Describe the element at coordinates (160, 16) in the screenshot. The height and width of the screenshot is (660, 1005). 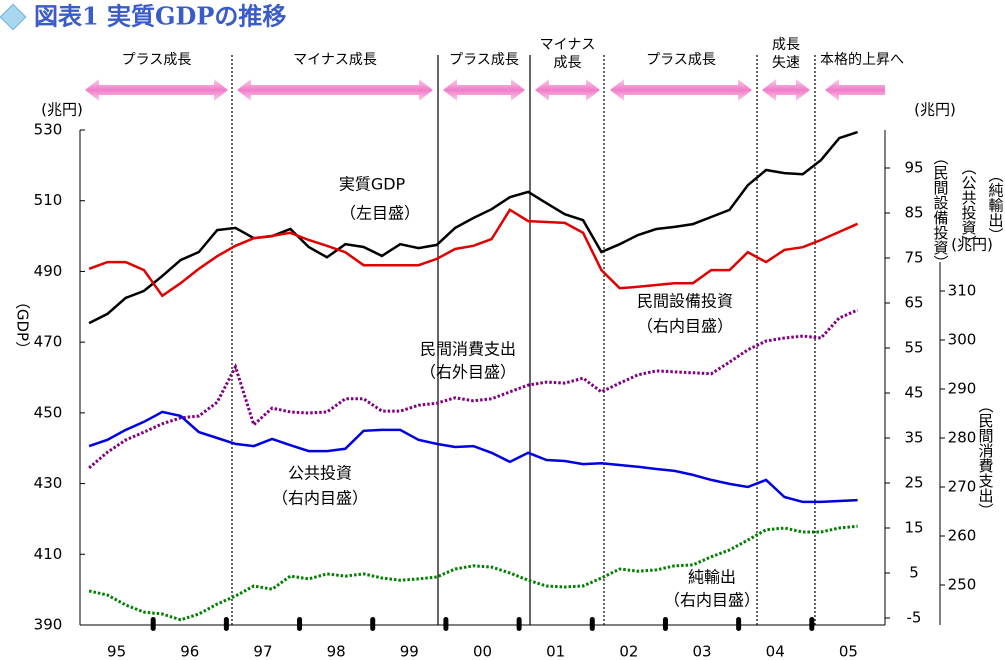
I see `chart-title: 図表1 実質GDPの推移` at that location.